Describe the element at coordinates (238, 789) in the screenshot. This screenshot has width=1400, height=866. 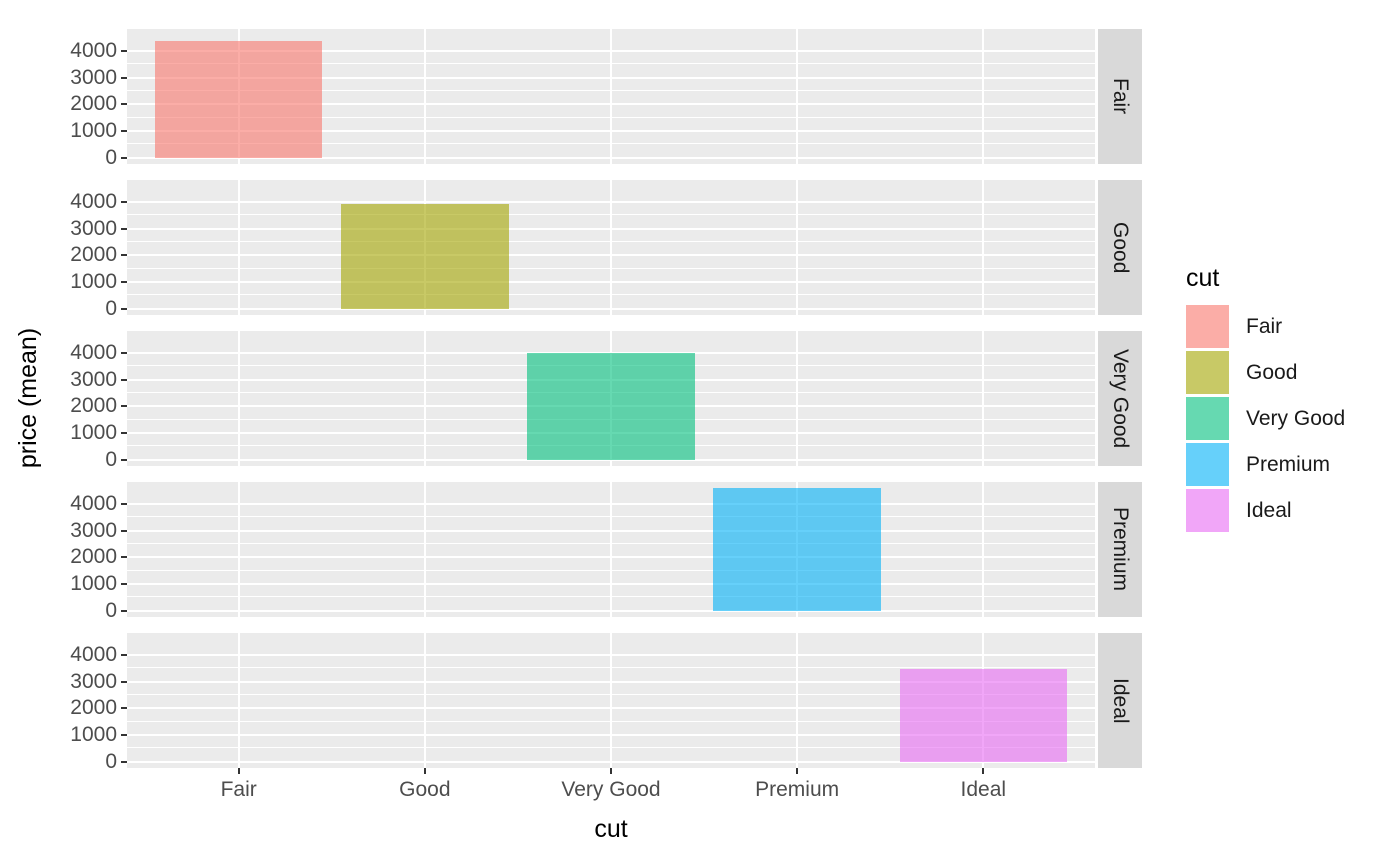
I see `x-tick-label: Fair` at that location.